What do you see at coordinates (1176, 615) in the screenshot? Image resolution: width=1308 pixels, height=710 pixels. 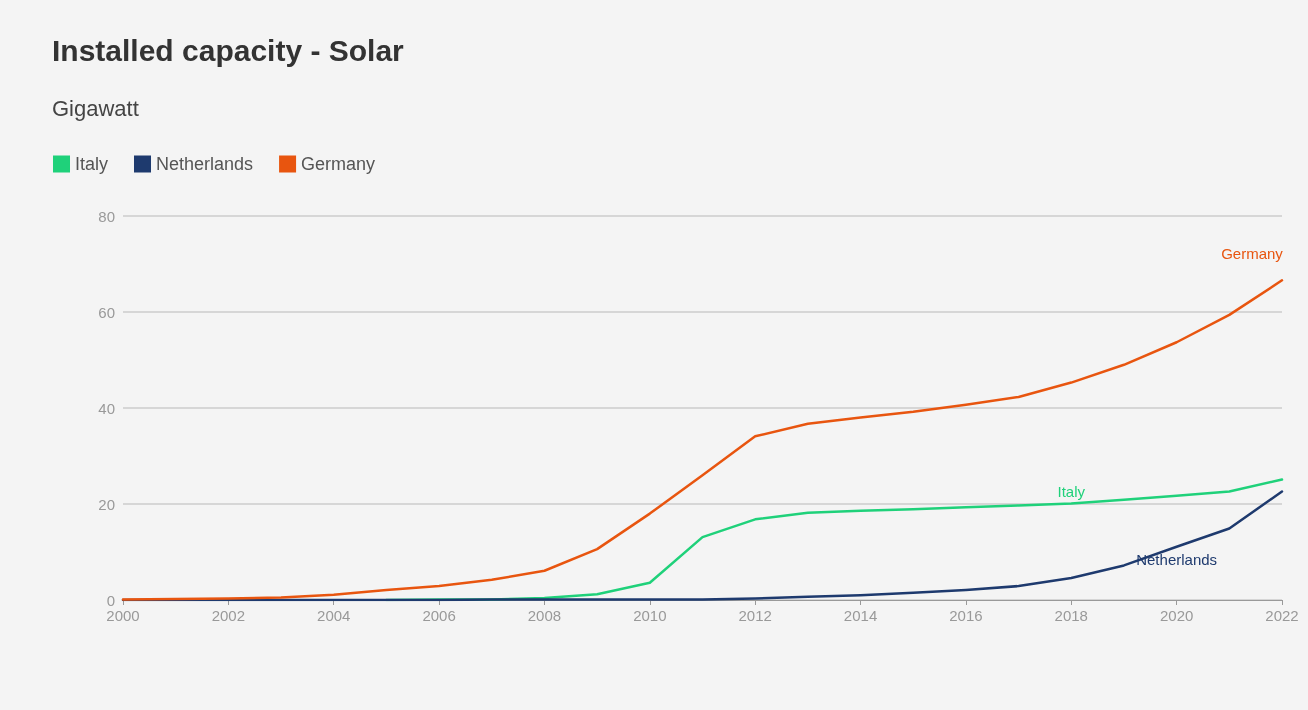 I see `x-tick-label: 2020` at bounding box center [1176, 615].